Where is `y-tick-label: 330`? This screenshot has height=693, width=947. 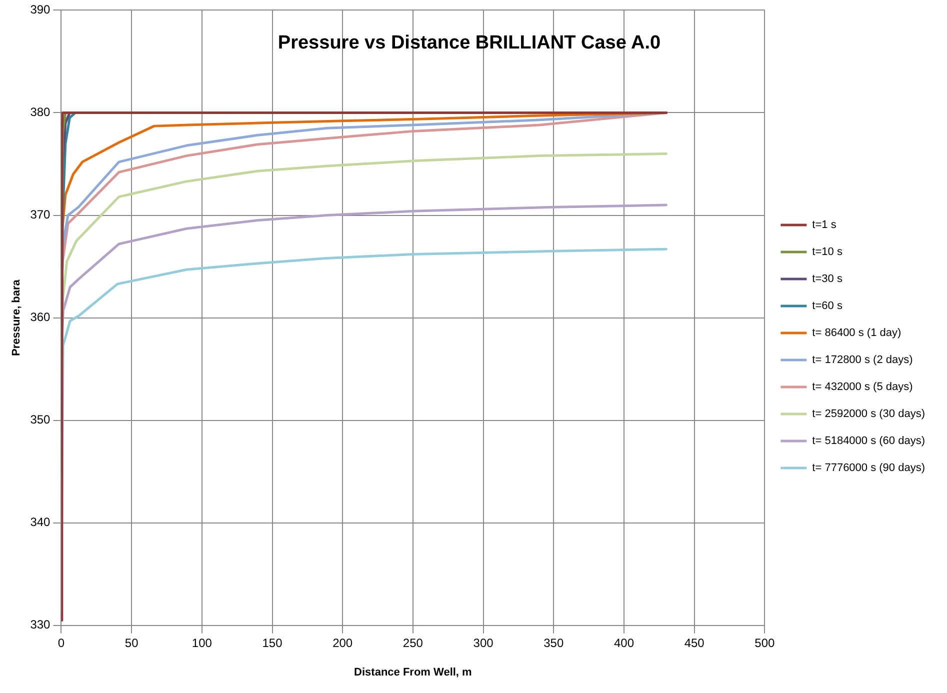
y-tick-label: 330 is located at coordinates (40, 625).